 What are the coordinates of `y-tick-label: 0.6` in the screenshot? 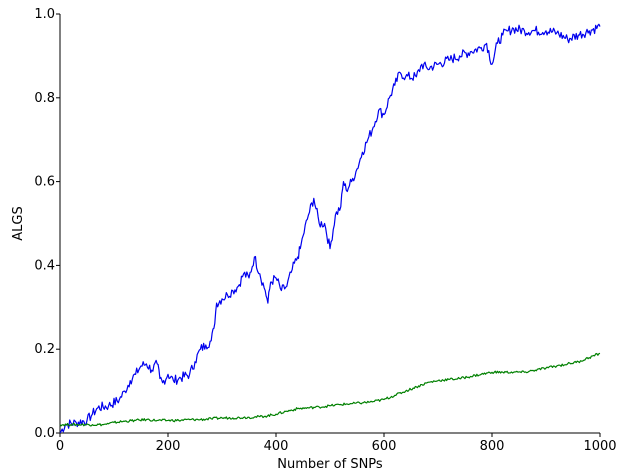 It's located at (44, 182).